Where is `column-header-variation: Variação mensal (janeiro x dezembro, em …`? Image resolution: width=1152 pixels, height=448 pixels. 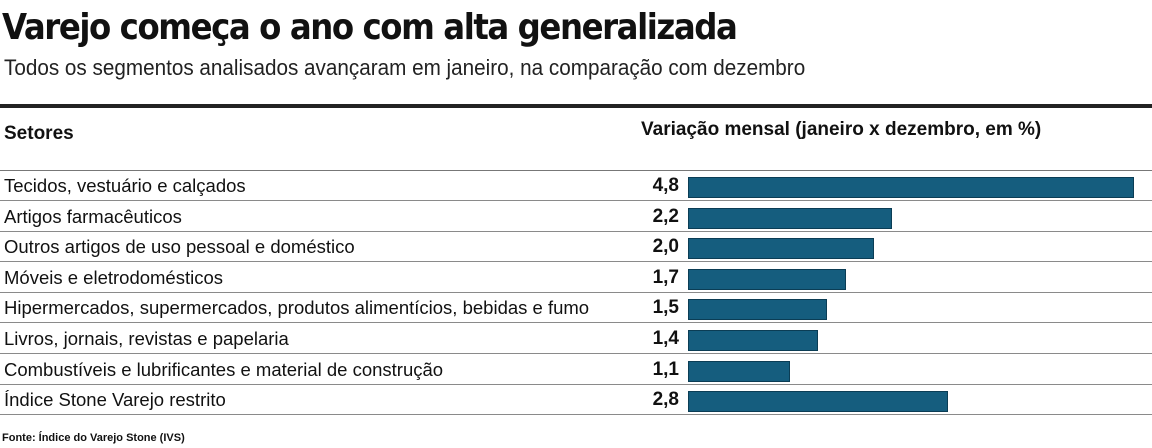 column-header-variation: Variação mensal (janeiro x dezembro, em … is located at coordinates (841, 129).